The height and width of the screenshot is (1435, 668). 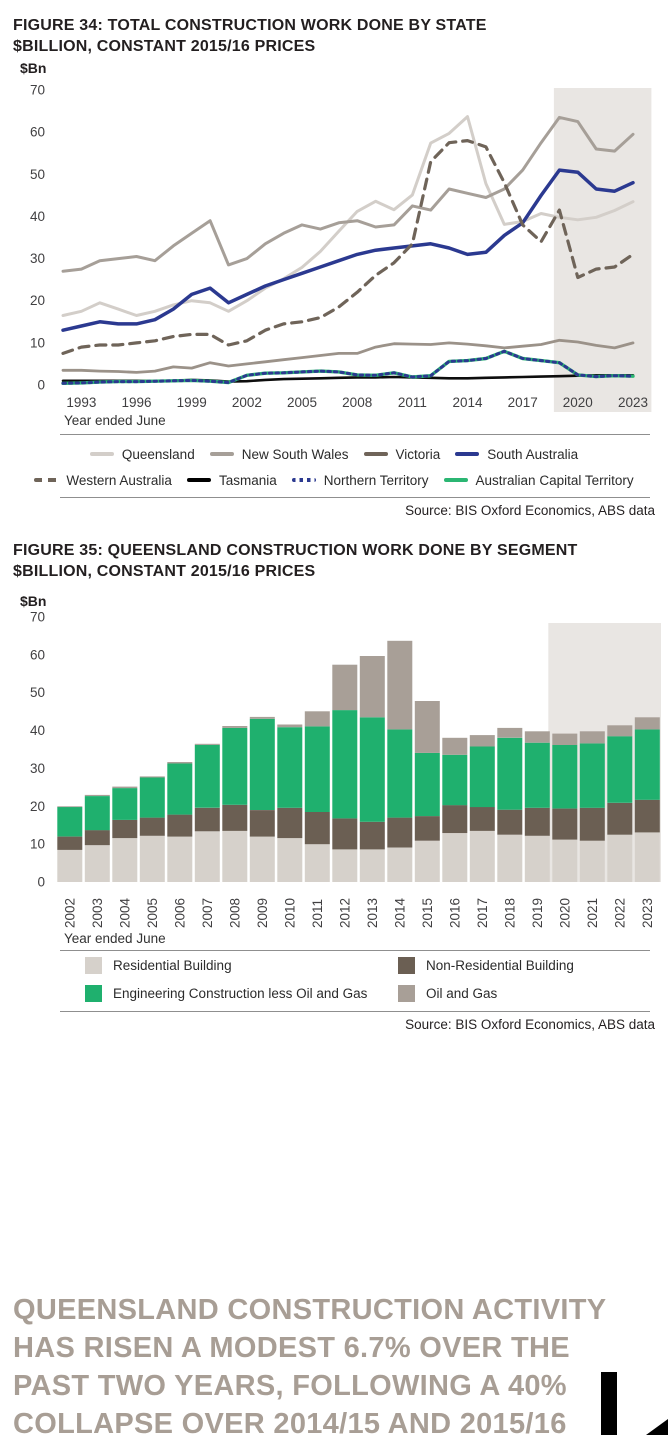 I want to click on fig35-y-unit-label: $Bn, so click(x=33, y=601).